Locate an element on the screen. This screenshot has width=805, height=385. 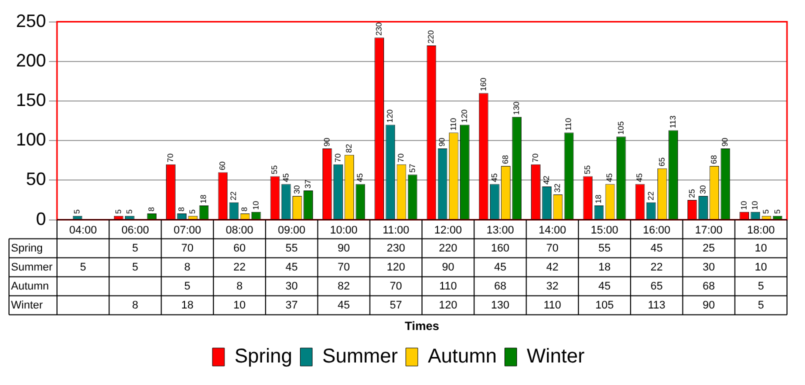
data-label: 42 is located at coordinates (552, 267).